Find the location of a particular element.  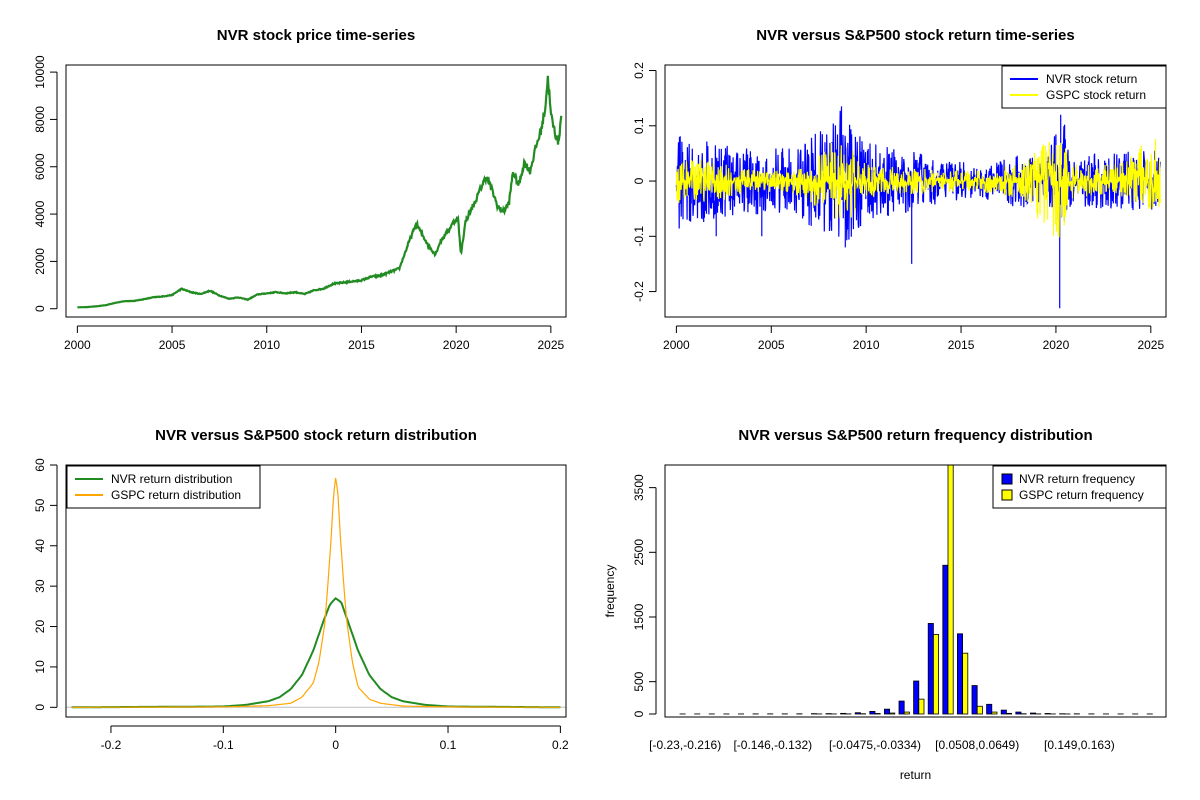

chart-histogram is located at coordinates (916, 590).